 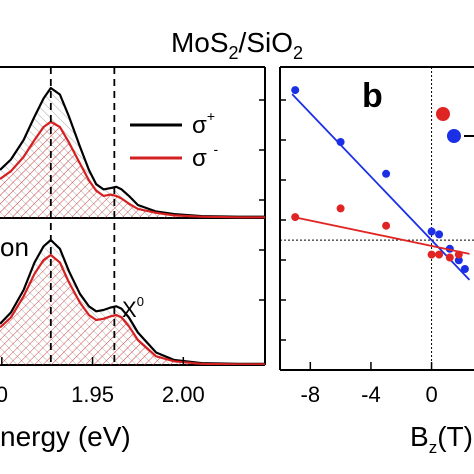 I want to click on annotation-on: on, so click(x=14, y=247).